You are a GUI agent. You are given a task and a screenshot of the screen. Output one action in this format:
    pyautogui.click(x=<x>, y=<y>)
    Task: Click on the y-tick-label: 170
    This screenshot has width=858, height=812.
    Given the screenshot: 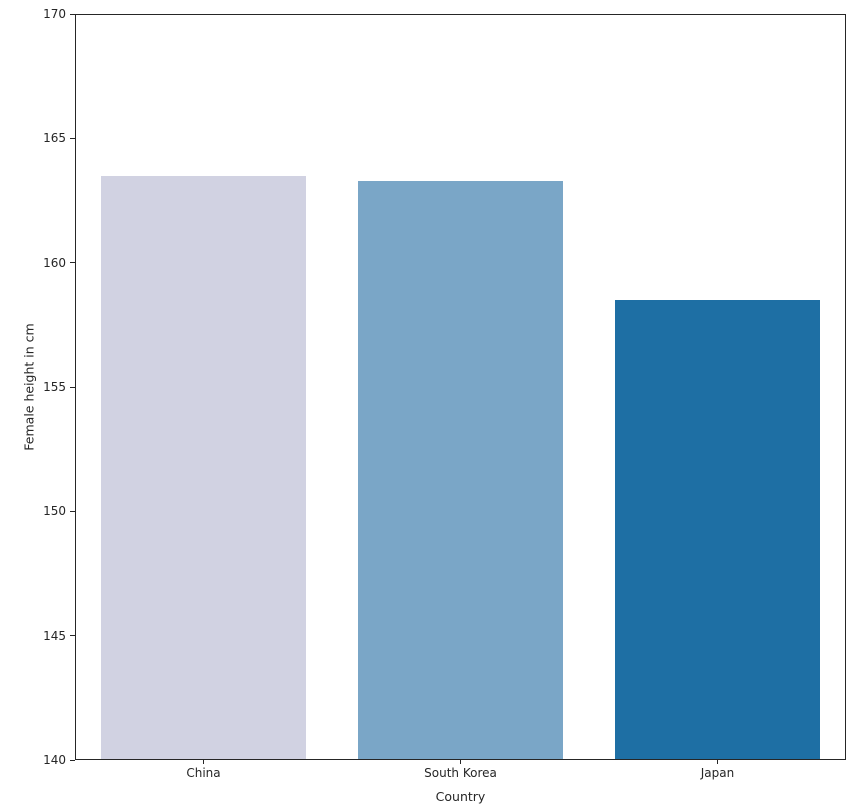 What is the action you would take?
    pyautogui.click(x=54, y=14)
    